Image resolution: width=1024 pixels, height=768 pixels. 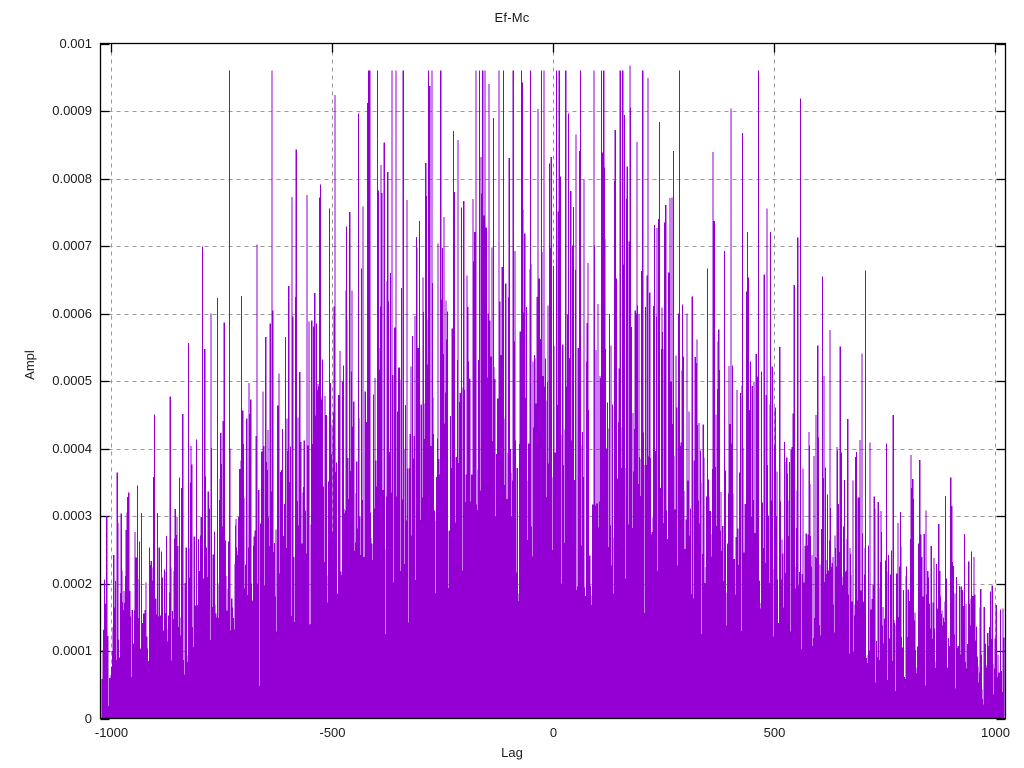 What do you see at coordinates (72, 448) in the screenshot?
I see `y-tick-label: 0.0004` at bounding box center [72, 448].